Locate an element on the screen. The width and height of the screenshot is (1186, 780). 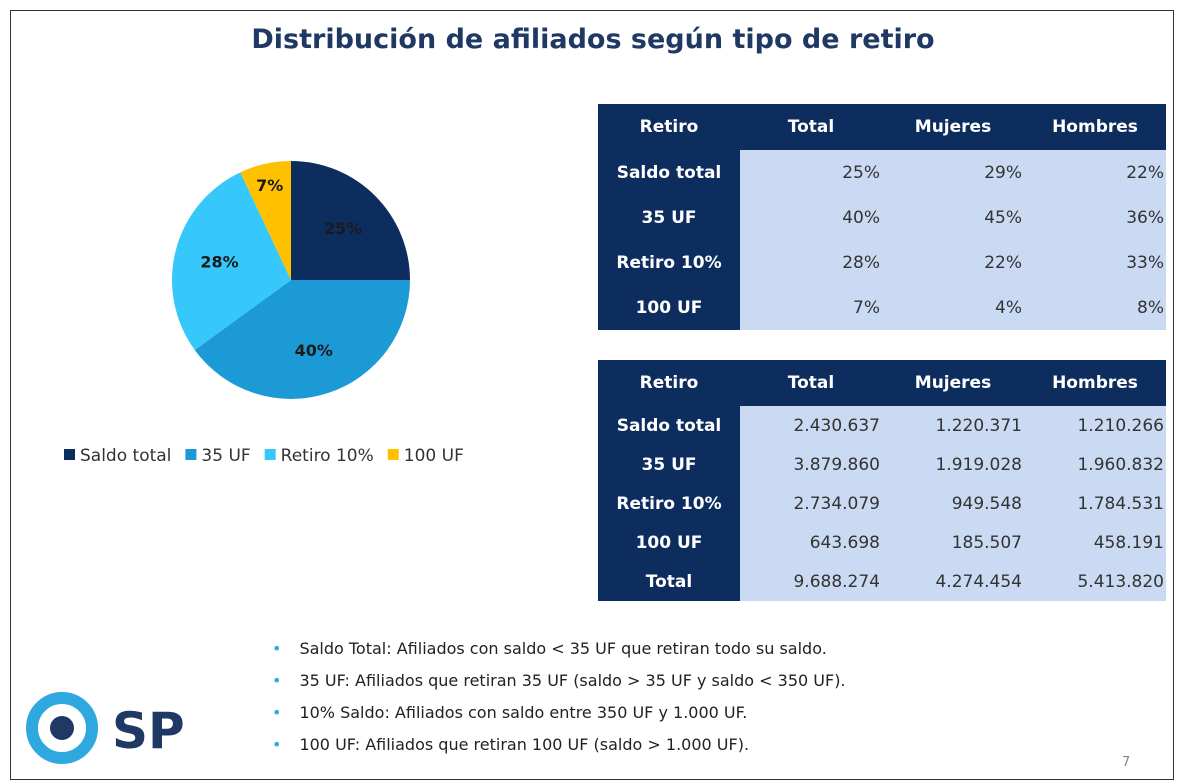
data-cell: 29% is located at coordinates (953, 172).